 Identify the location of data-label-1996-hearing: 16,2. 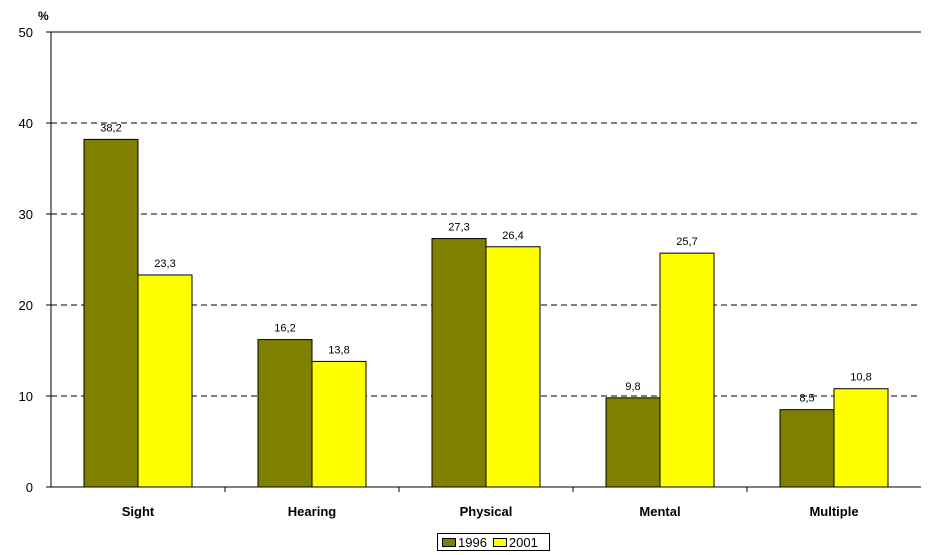
(284, 329).